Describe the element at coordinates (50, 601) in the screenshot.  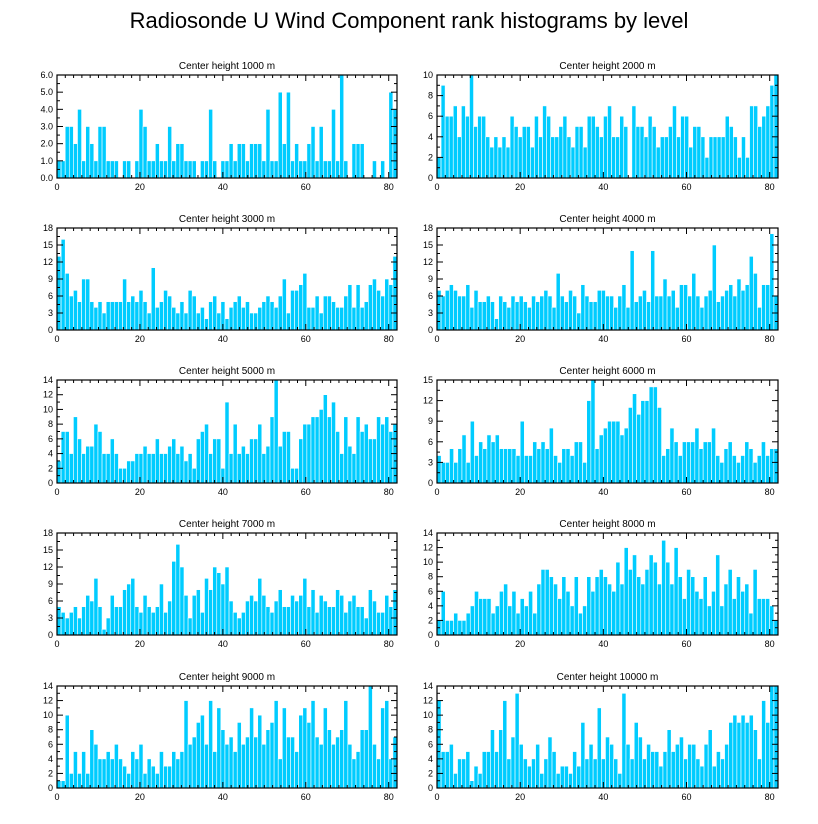
I see `y-tick-label: 6` at that location.